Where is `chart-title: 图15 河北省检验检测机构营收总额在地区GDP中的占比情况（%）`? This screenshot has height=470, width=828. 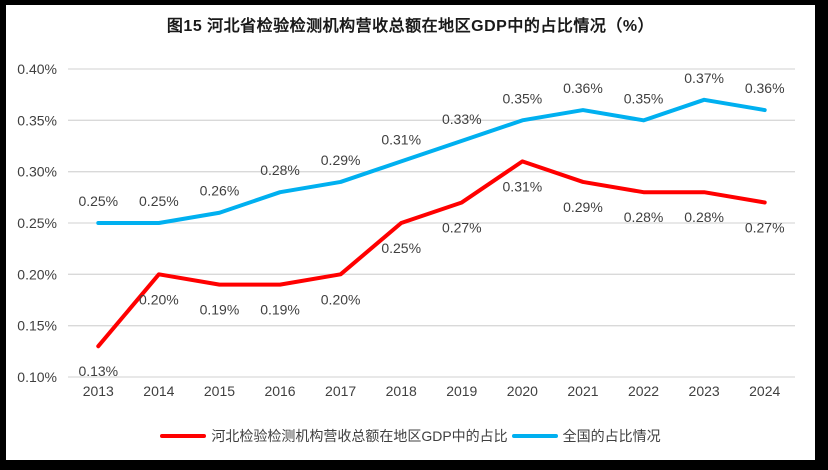
chart-title: 图15 河北省检验检测机构营收总额在地区GDP中的占比情况（%） is located at coordinates (410, 26).